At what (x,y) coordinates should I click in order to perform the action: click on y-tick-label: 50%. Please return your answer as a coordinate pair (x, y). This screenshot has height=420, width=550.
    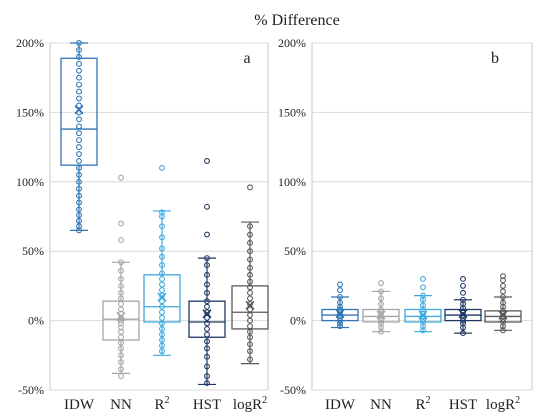
    Looking at the image, I should click on (295, 251).